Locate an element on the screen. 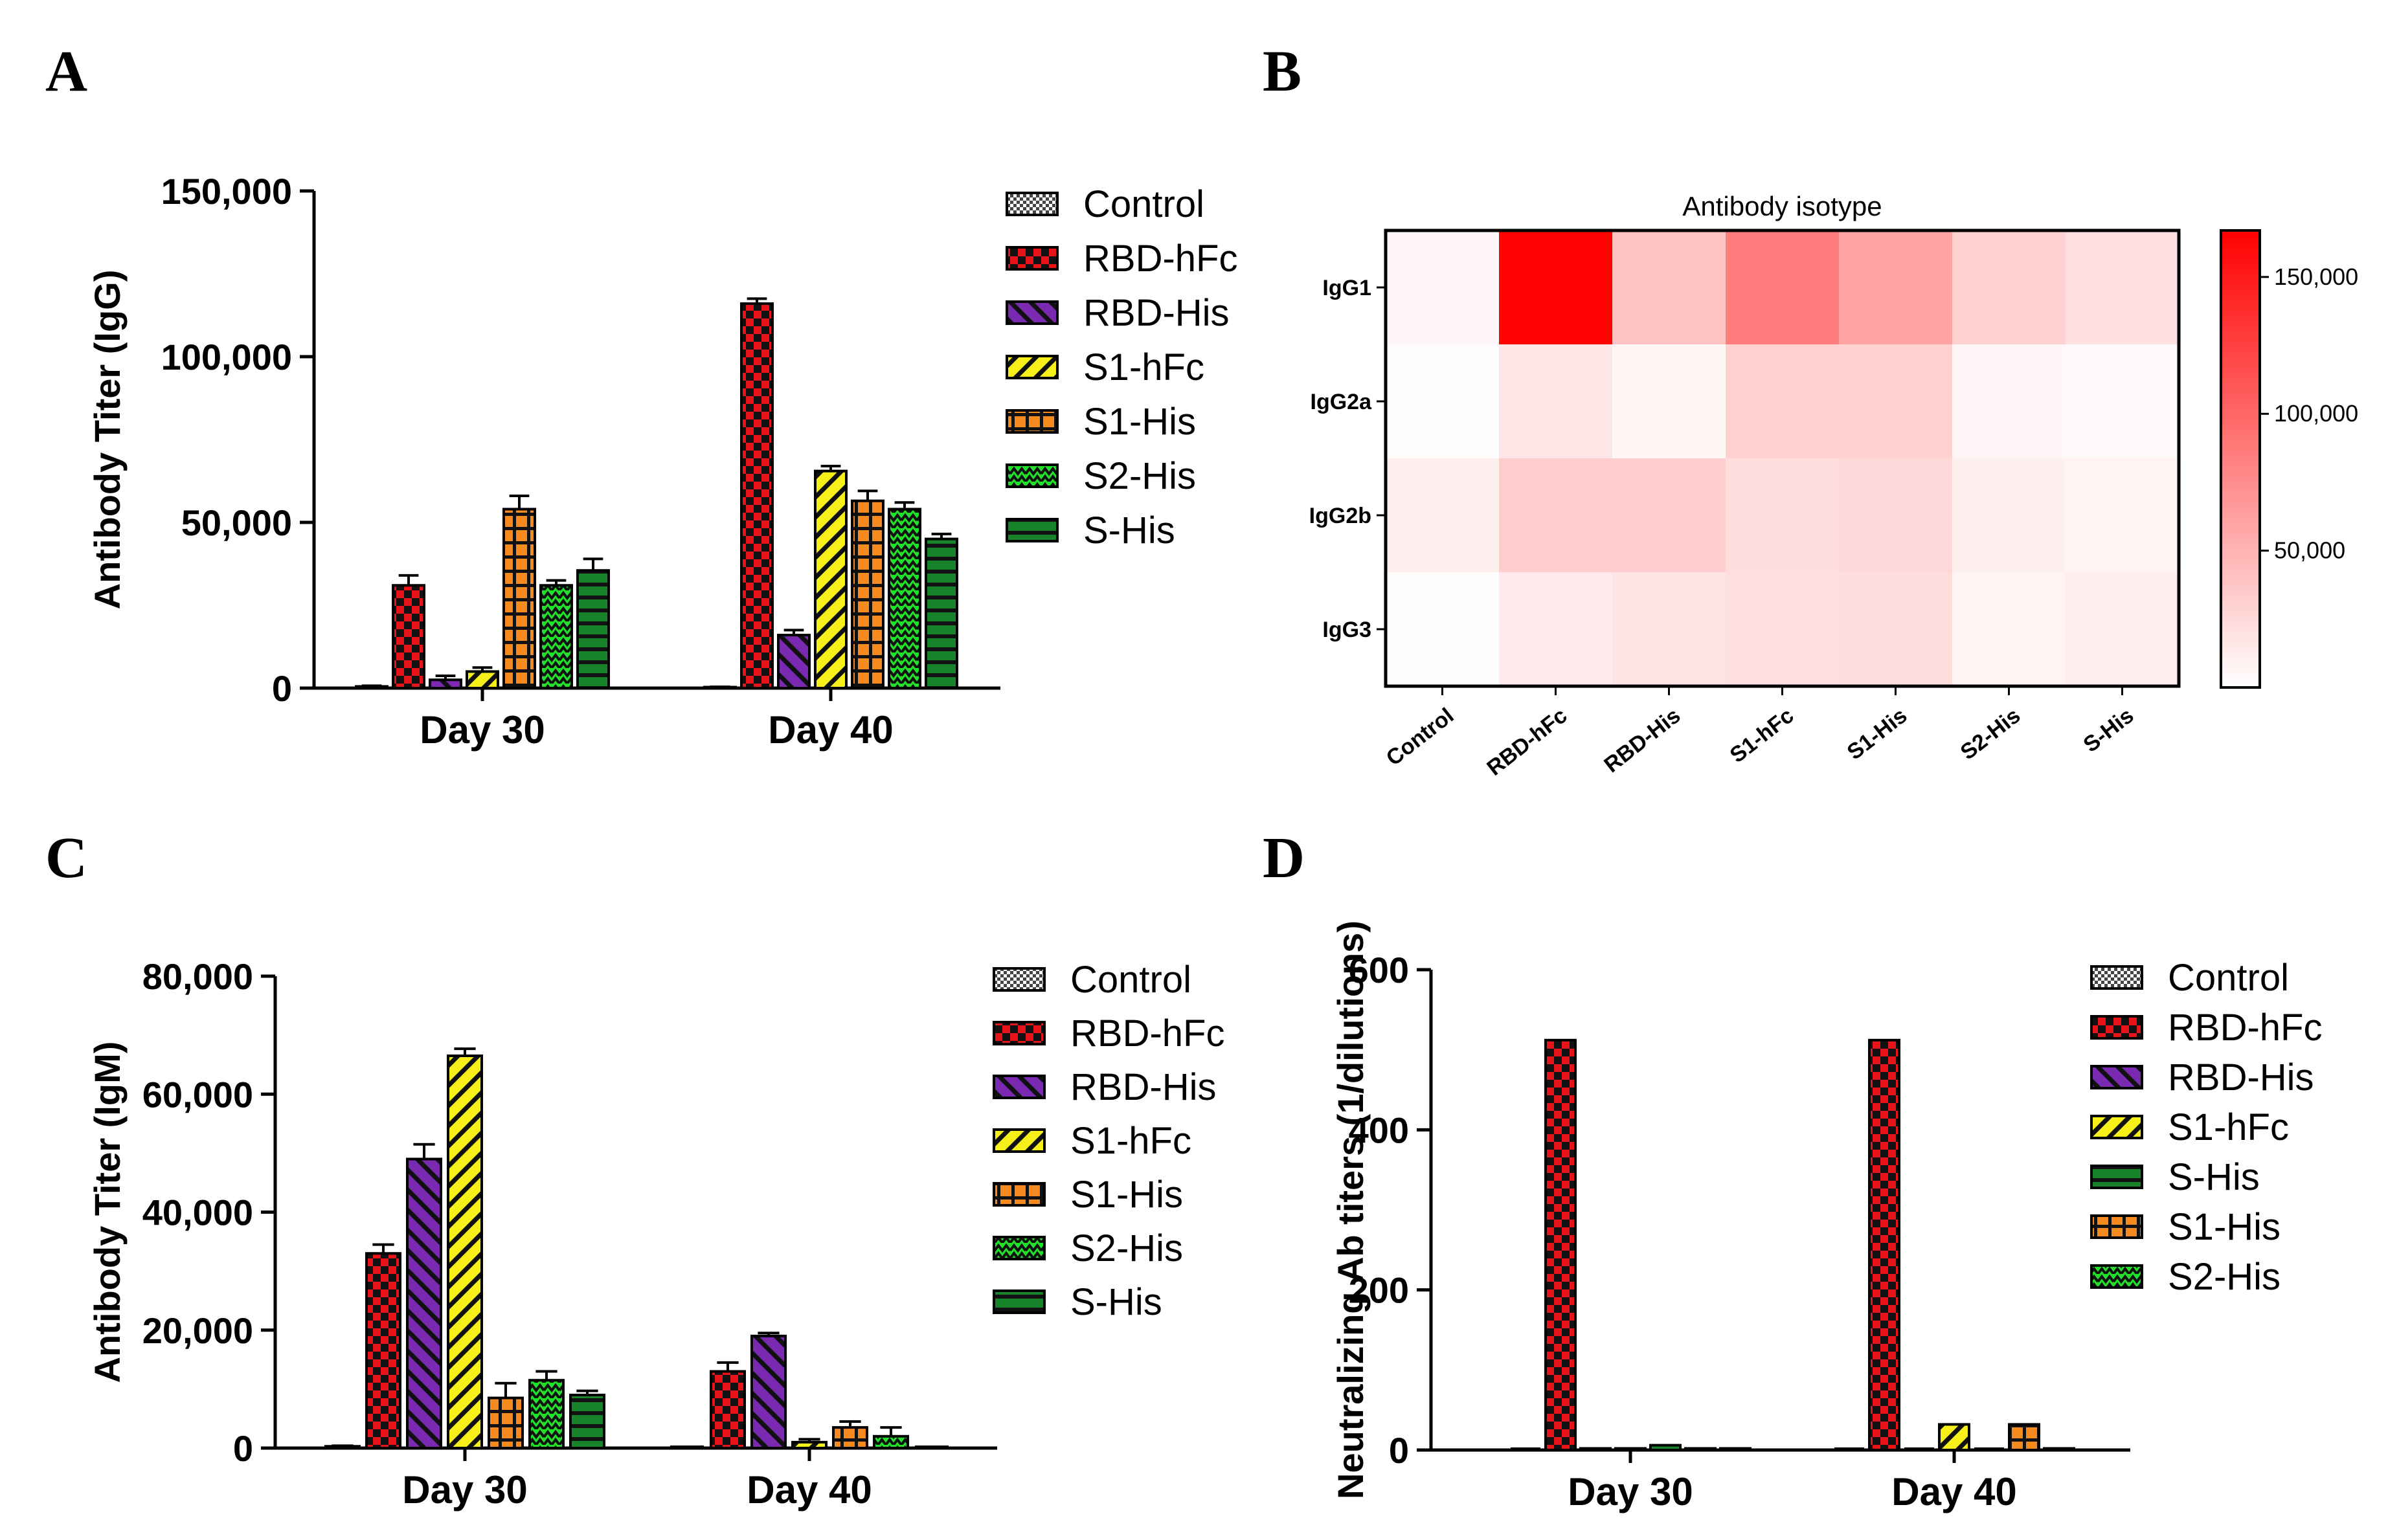  heatmap-cell-igg1-control is located at coordinates (1443, 287).